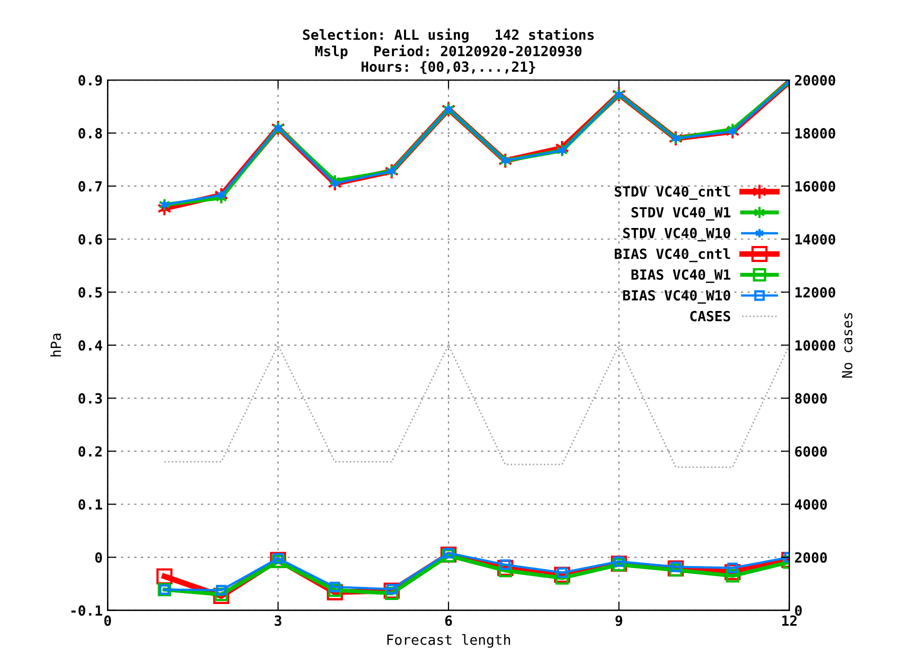 The height and width of the screenshot is (667, 897). I want to click on y2-axis-title: No cases, so click(847, 345).